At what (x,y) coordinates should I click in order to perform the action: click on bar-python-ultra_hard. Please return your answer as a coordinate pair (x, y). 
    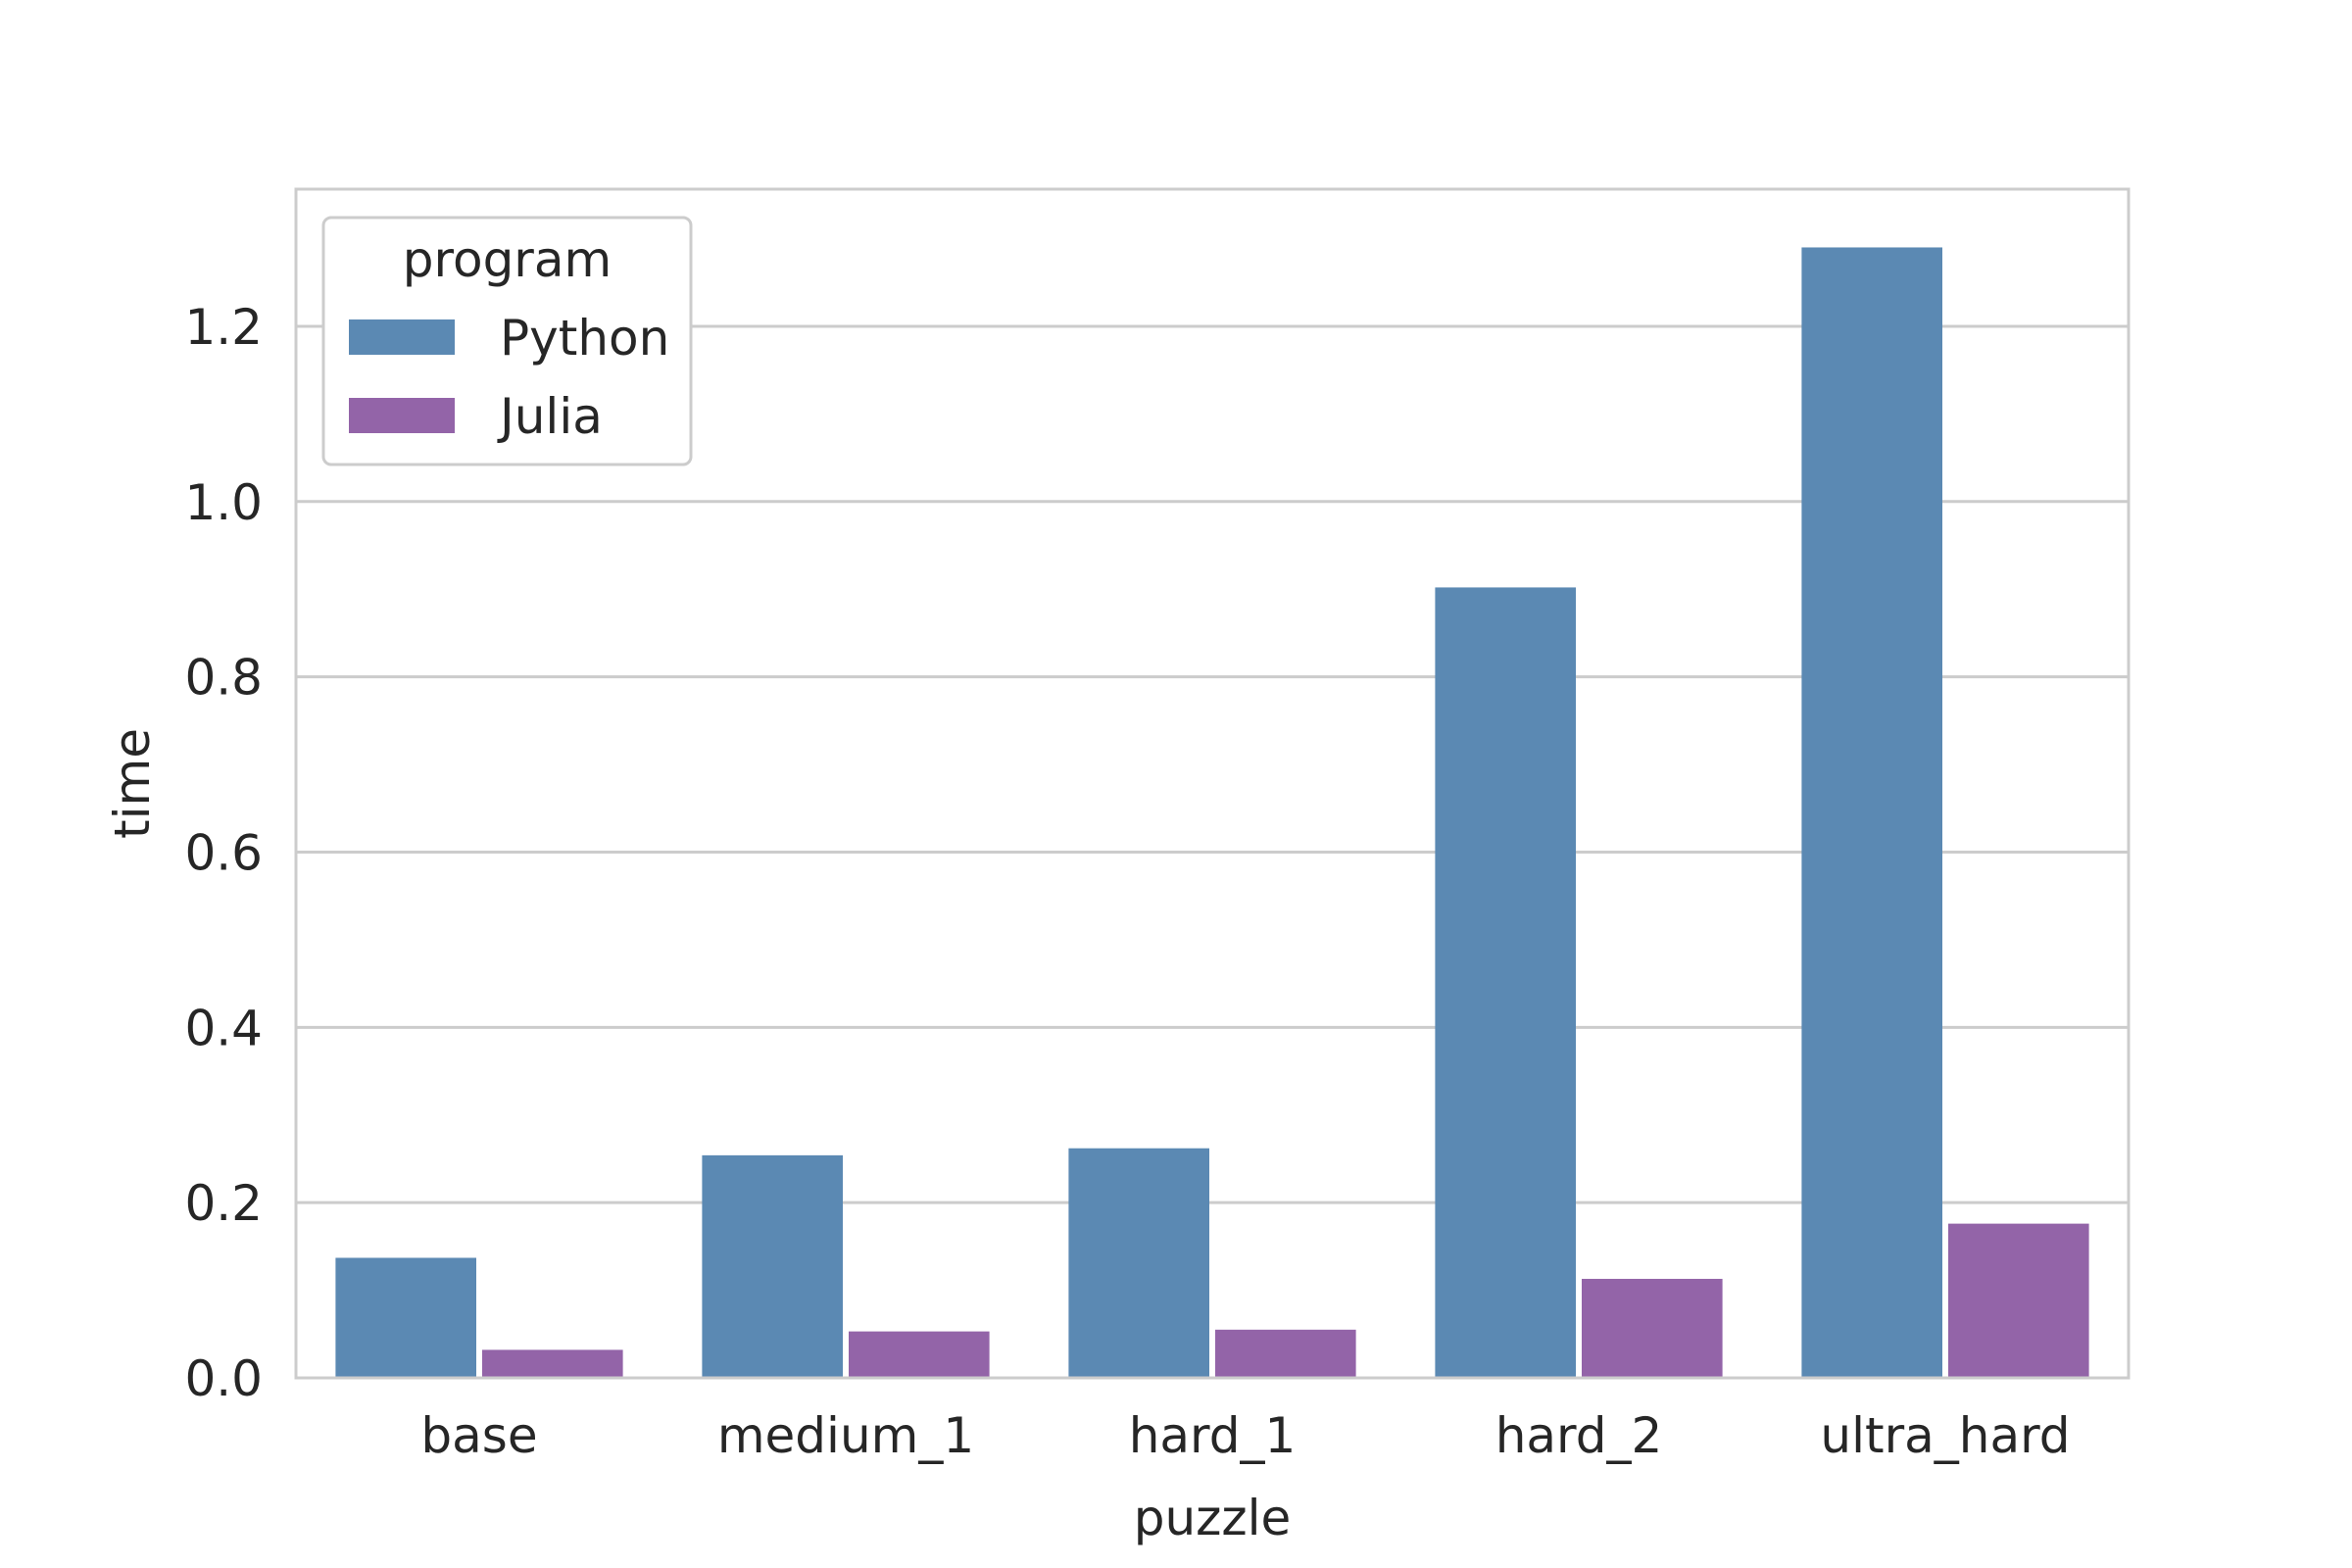
    Looking at the image, I should click on (1871, 812).